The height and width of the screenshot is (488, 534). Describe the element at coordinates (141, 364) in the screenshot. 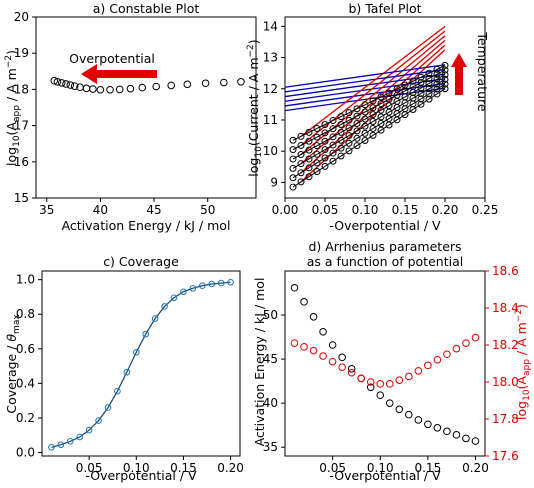

I see `coverage-line` at that location.